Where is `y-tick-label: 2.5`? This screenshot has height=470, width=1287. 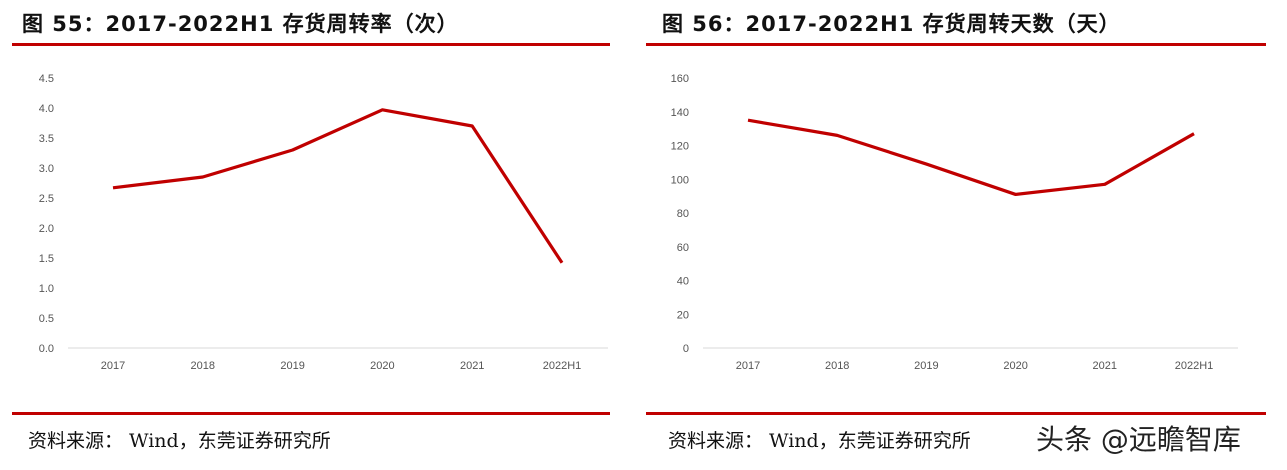 y-tick-label: 2.5 is located at coordinates (46, 199).